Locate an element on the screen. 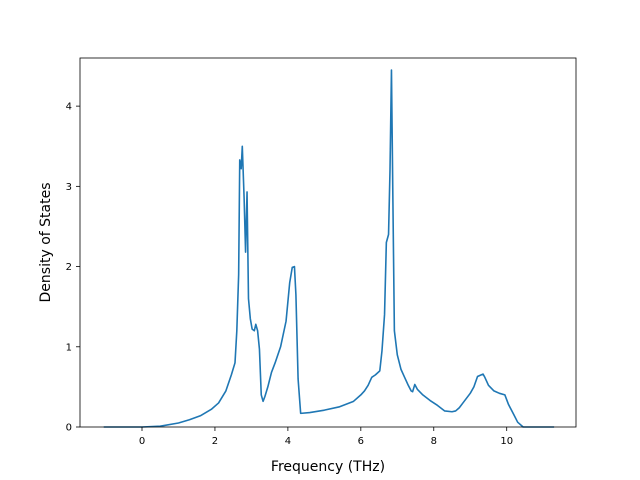  y-tick-label: 2 is located at coordinates (69, 267).